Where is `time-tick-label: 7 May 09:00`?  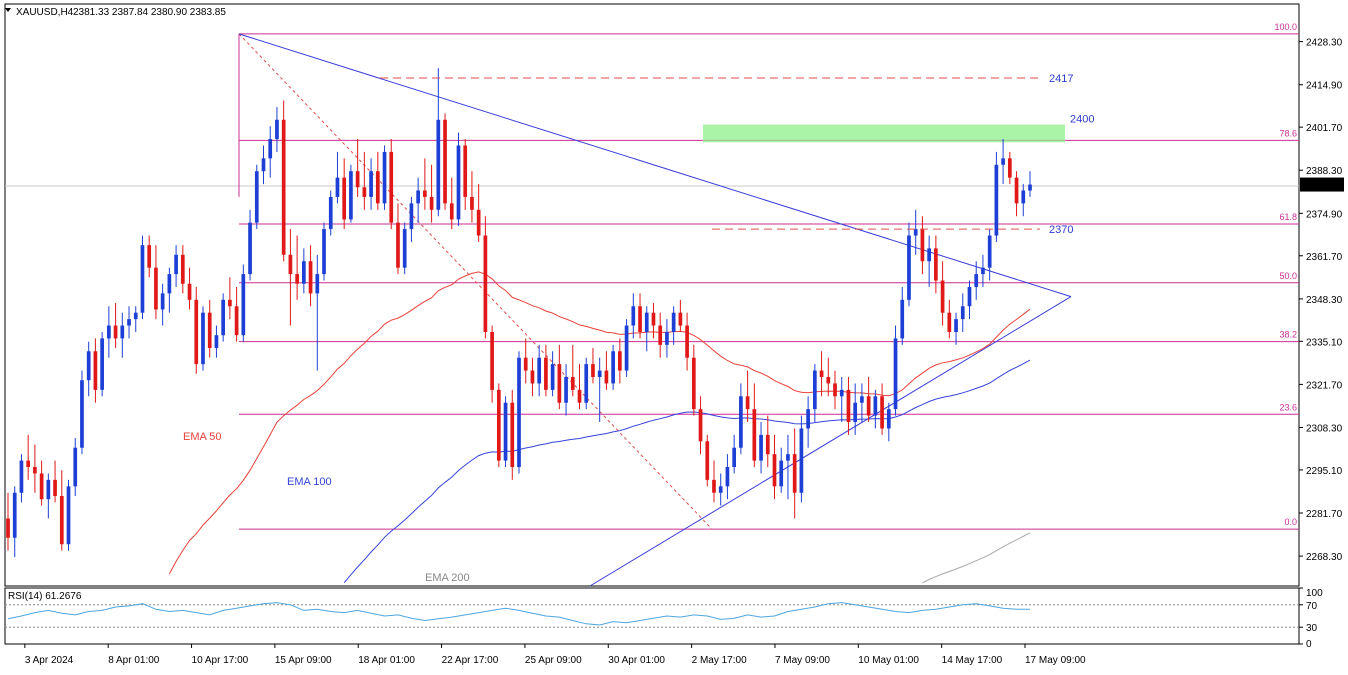 time-tick-label: 7 May 09:00 is located at coordinates (802, 660).